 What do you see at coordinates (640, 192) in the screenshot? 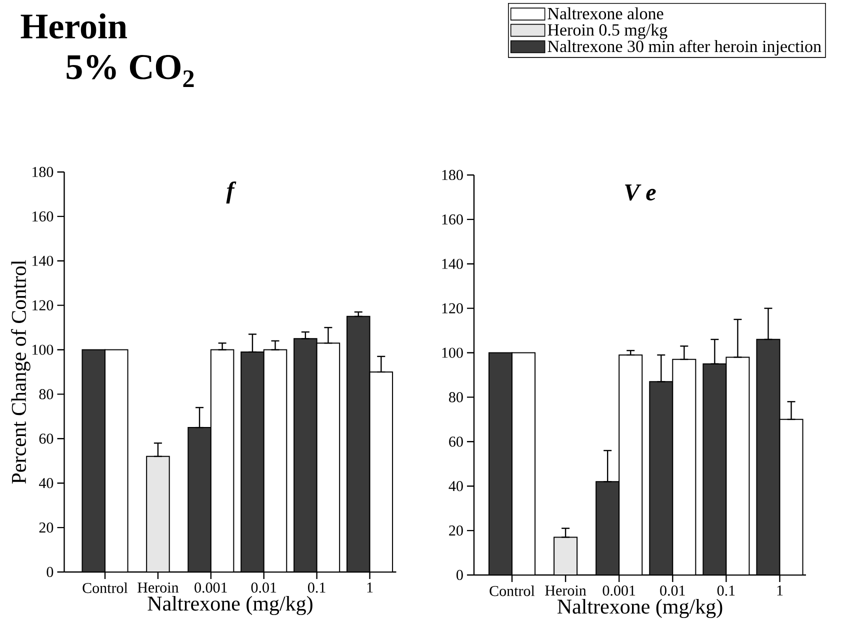
I see `chart-title: V e` at bounding box center [640, 192].